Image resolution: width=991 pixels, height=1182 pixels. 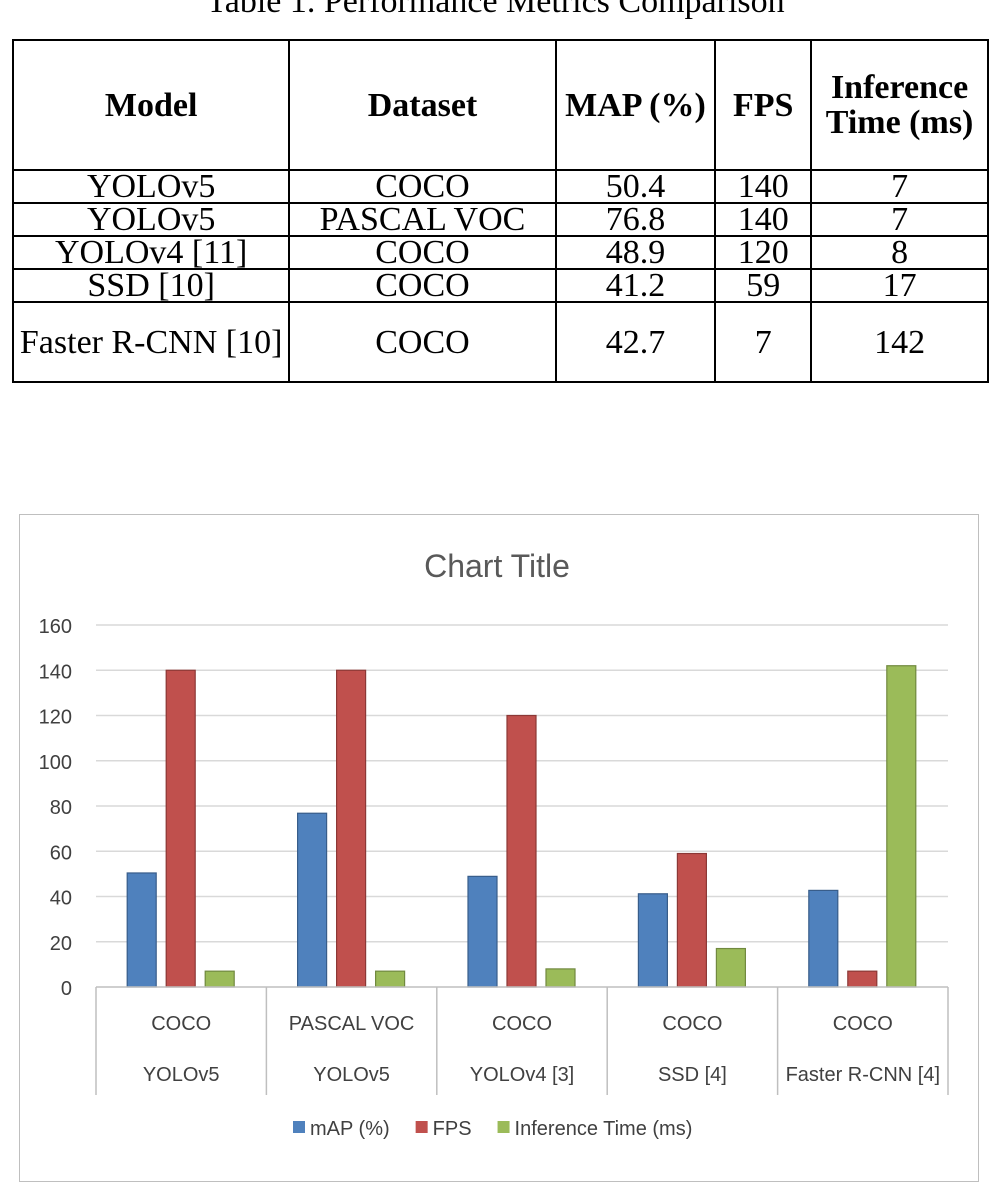 What do you see at coordinates (899, 252) in the screenshot?
I see `cell-inference-time: 8` at bounding box center [899, 252].